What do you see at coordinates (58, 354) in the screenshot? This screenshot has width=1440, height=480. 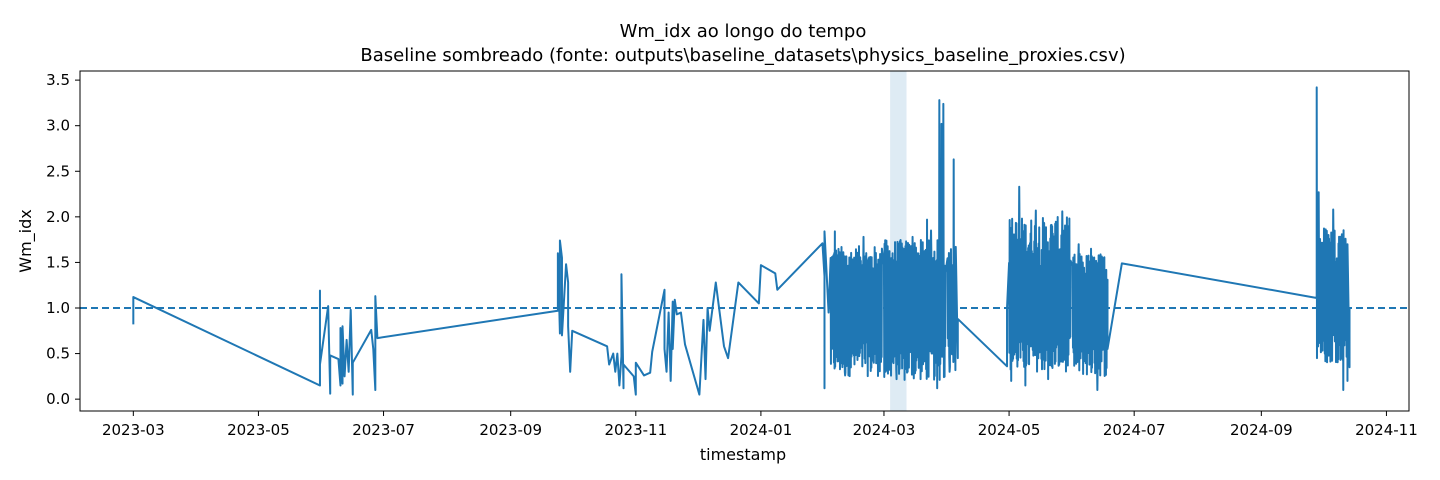 I see `y-tick-label: 0.5` at bounding box center [58, 354].